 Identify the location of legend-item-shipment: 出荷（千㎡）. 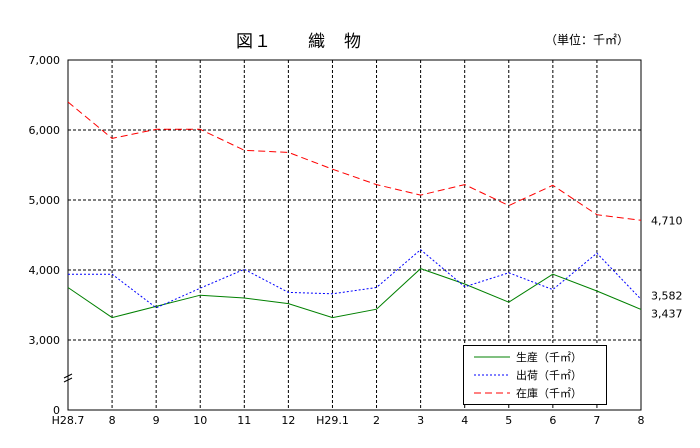
(528, 375).